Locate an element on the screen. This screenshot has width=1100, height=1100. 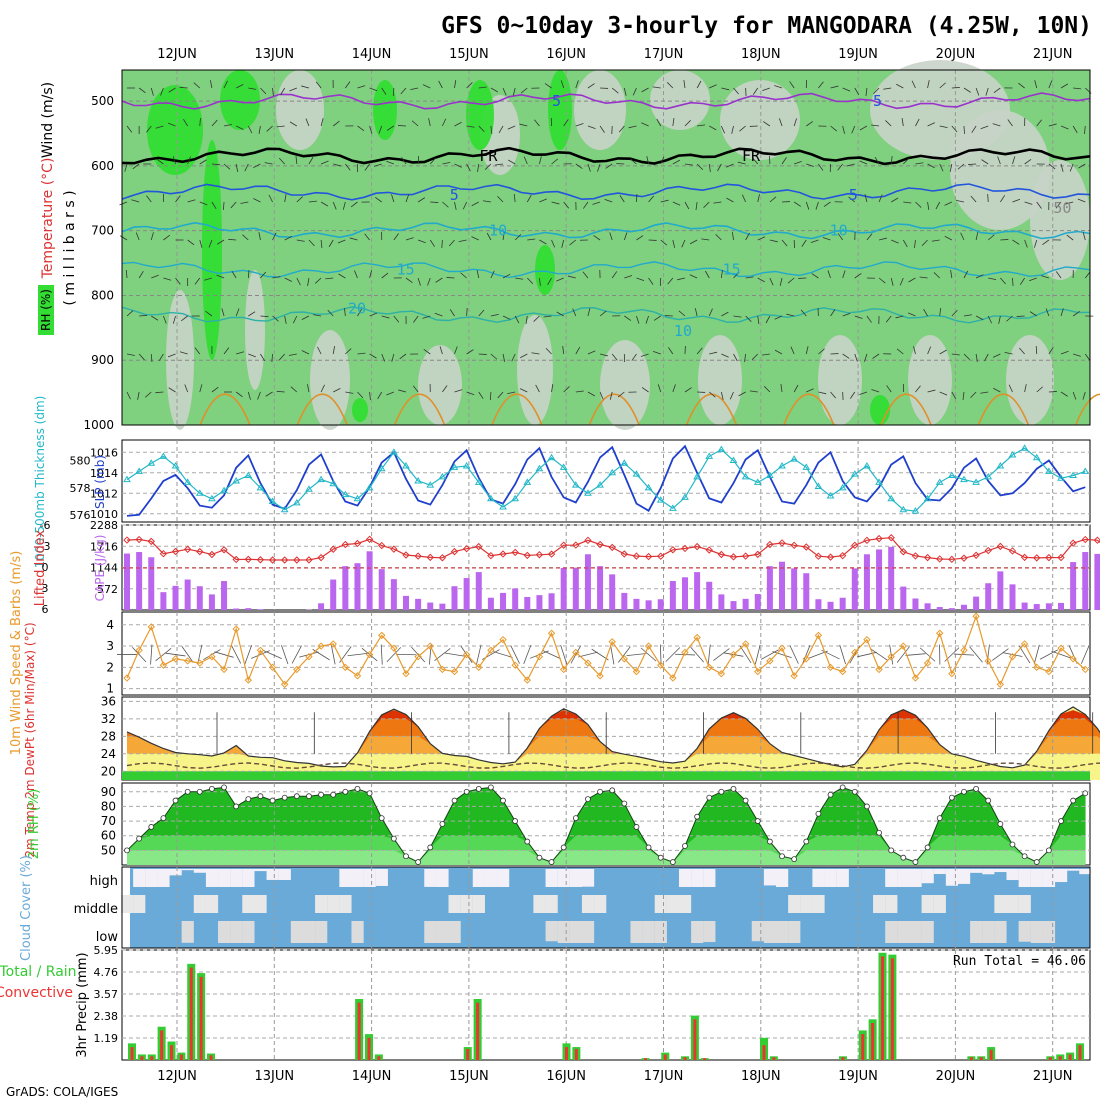
rh-high-area is located at coordinates (212, 250).